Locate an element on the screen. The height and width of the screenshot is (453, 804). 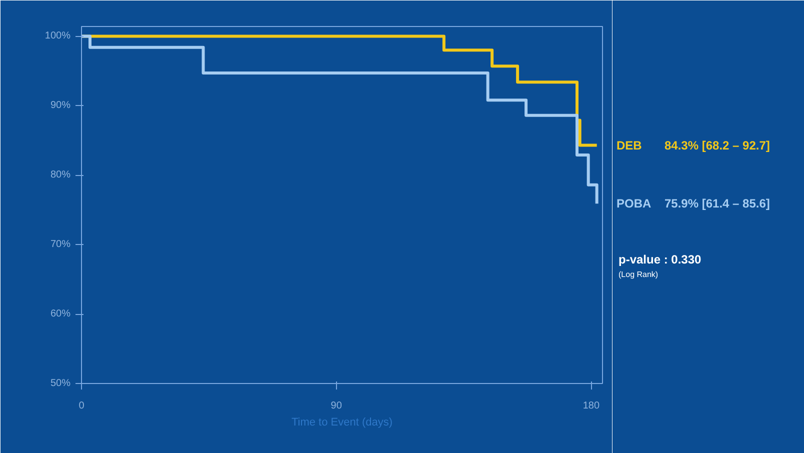
series-label: DEB is located at coordinates (629, 145).